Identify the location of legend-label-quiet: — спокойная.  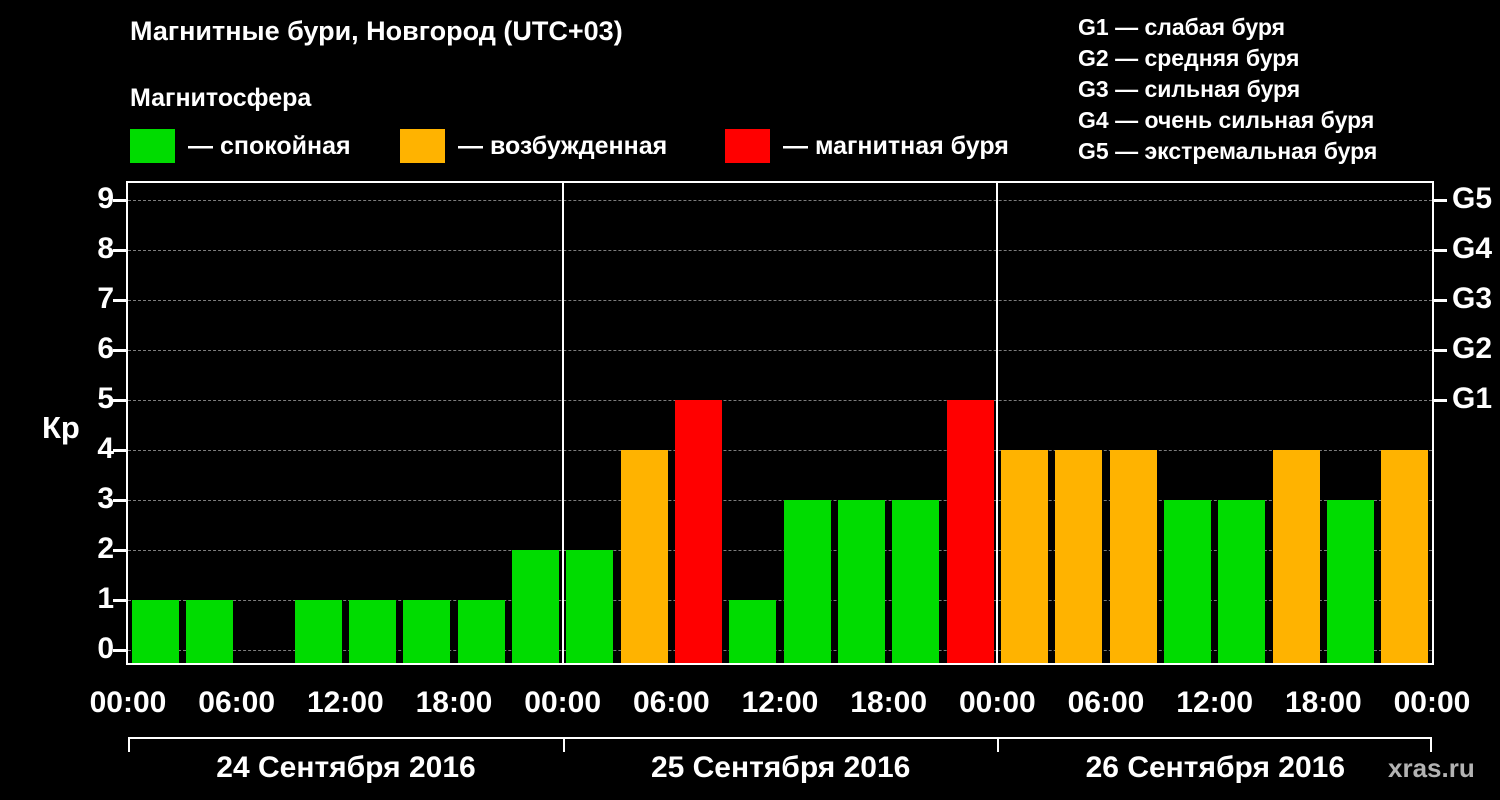
(269, 145).